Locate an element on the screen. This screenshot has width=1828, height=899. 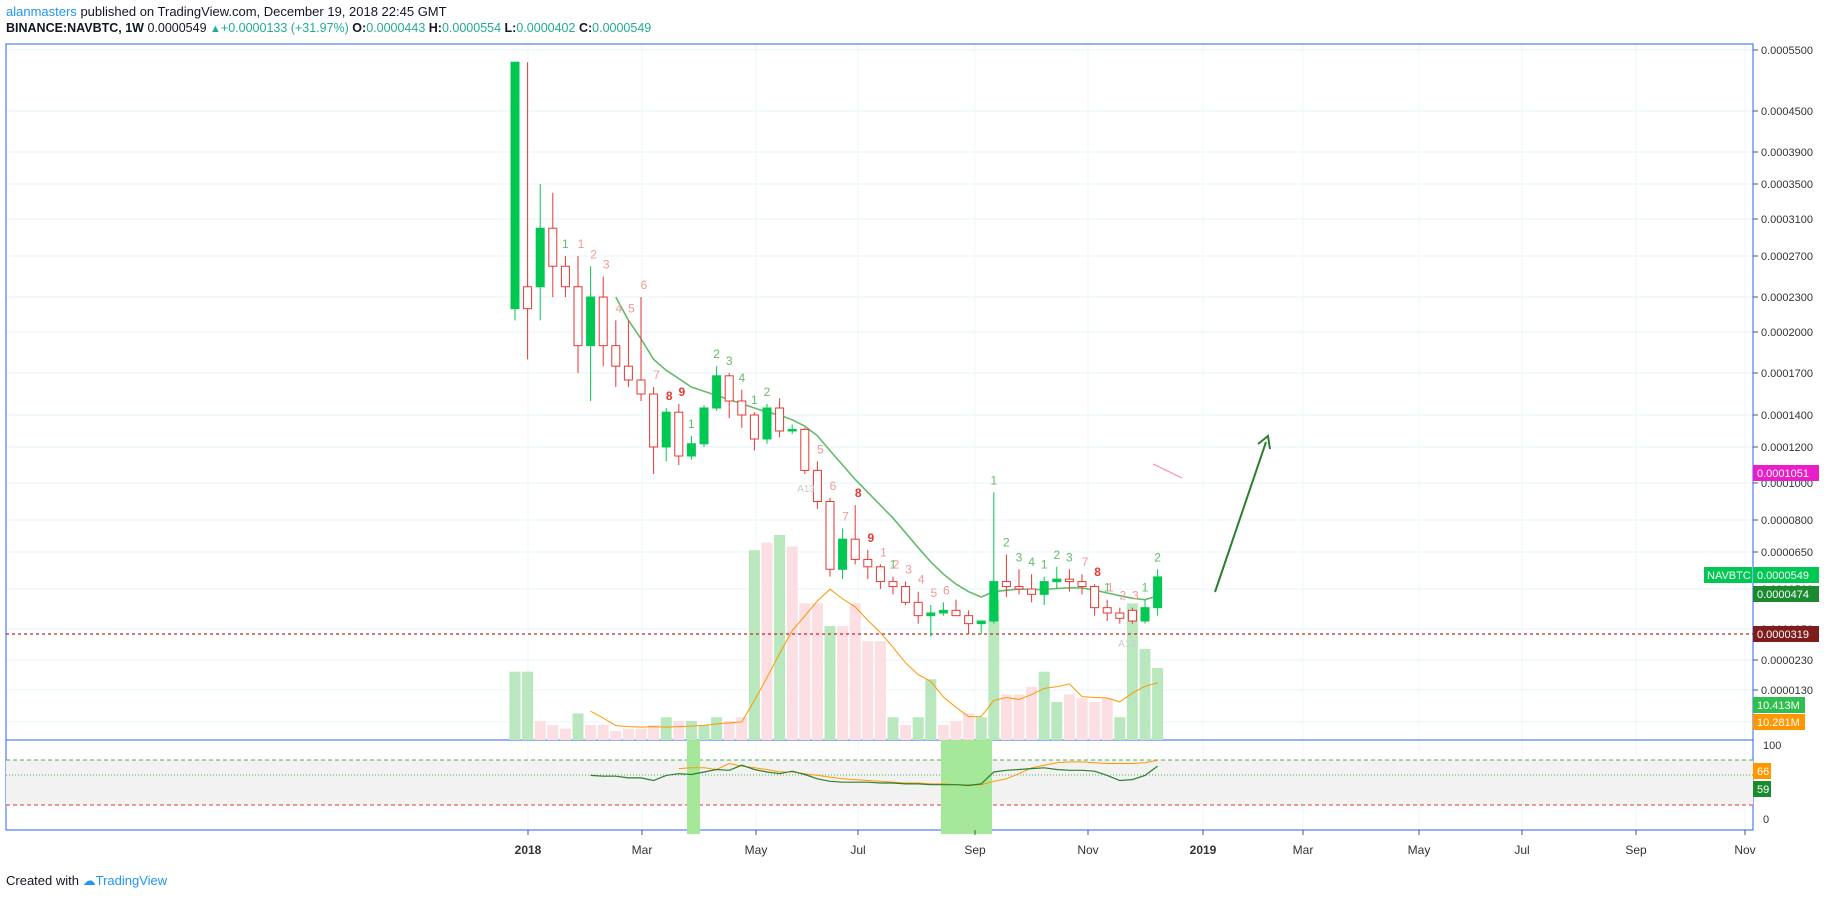
td-count-buy: 4 is located at coordinates (921, 580).